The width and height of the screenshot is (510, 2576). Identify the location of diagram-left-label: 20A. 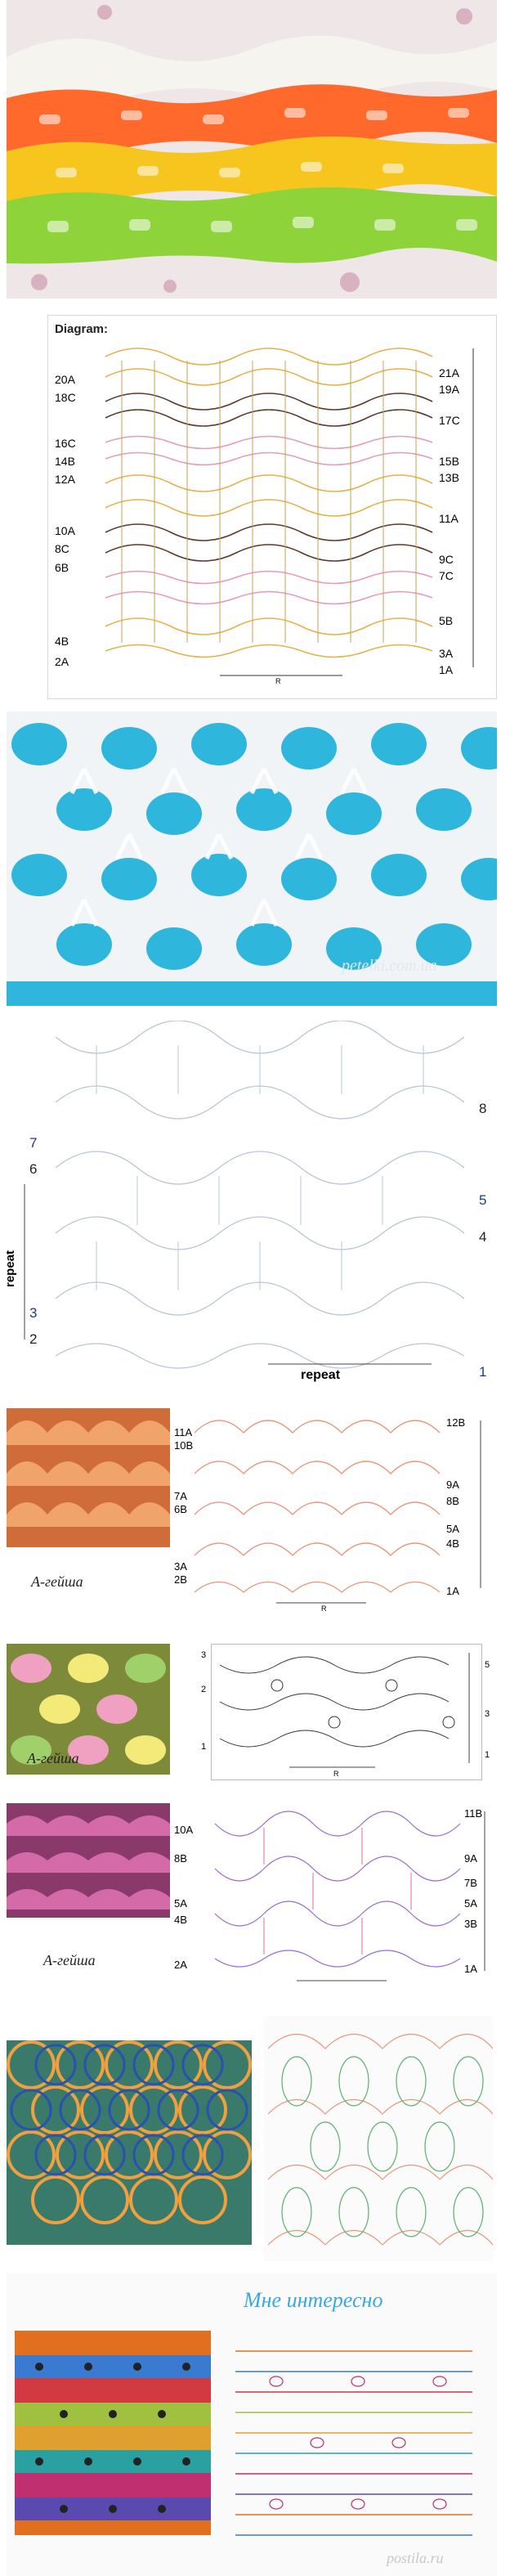
(65, 379).